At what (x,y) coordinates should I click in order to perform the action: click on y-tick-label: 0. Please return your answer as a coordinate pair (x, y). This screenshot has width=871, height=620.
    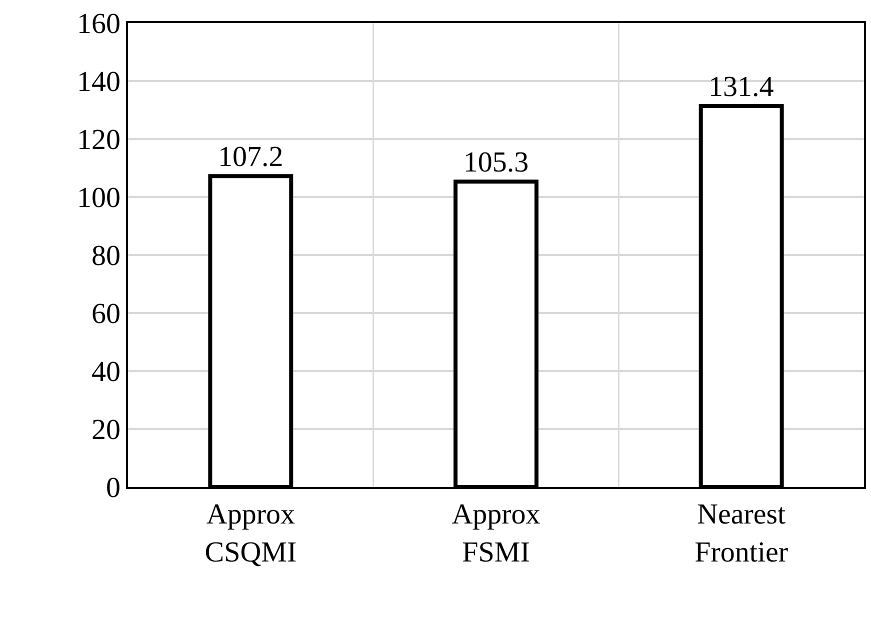
    Looking at the image, I should click on (113, 488).